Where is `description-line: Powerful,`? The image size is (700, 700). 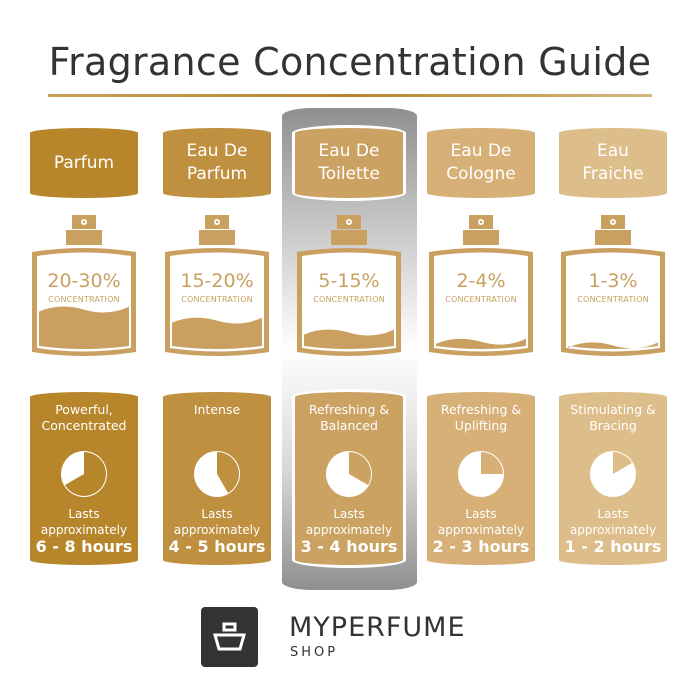 description-line: Powerful, is located at coordinates (84, 409).